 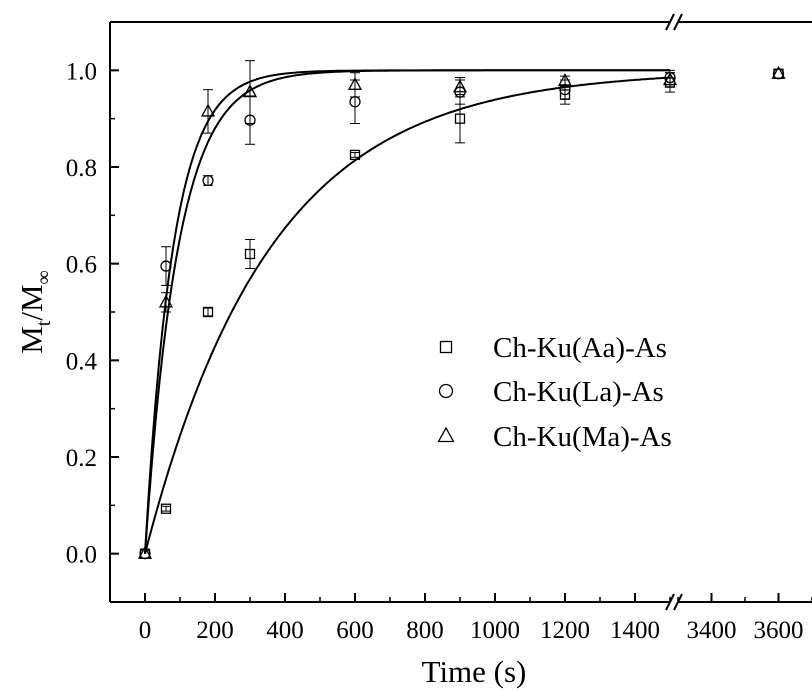 What do you see at coordinates (446, 391) in the screenshot?
I see `legend-marker-circle` at bounding box center [446, 391].